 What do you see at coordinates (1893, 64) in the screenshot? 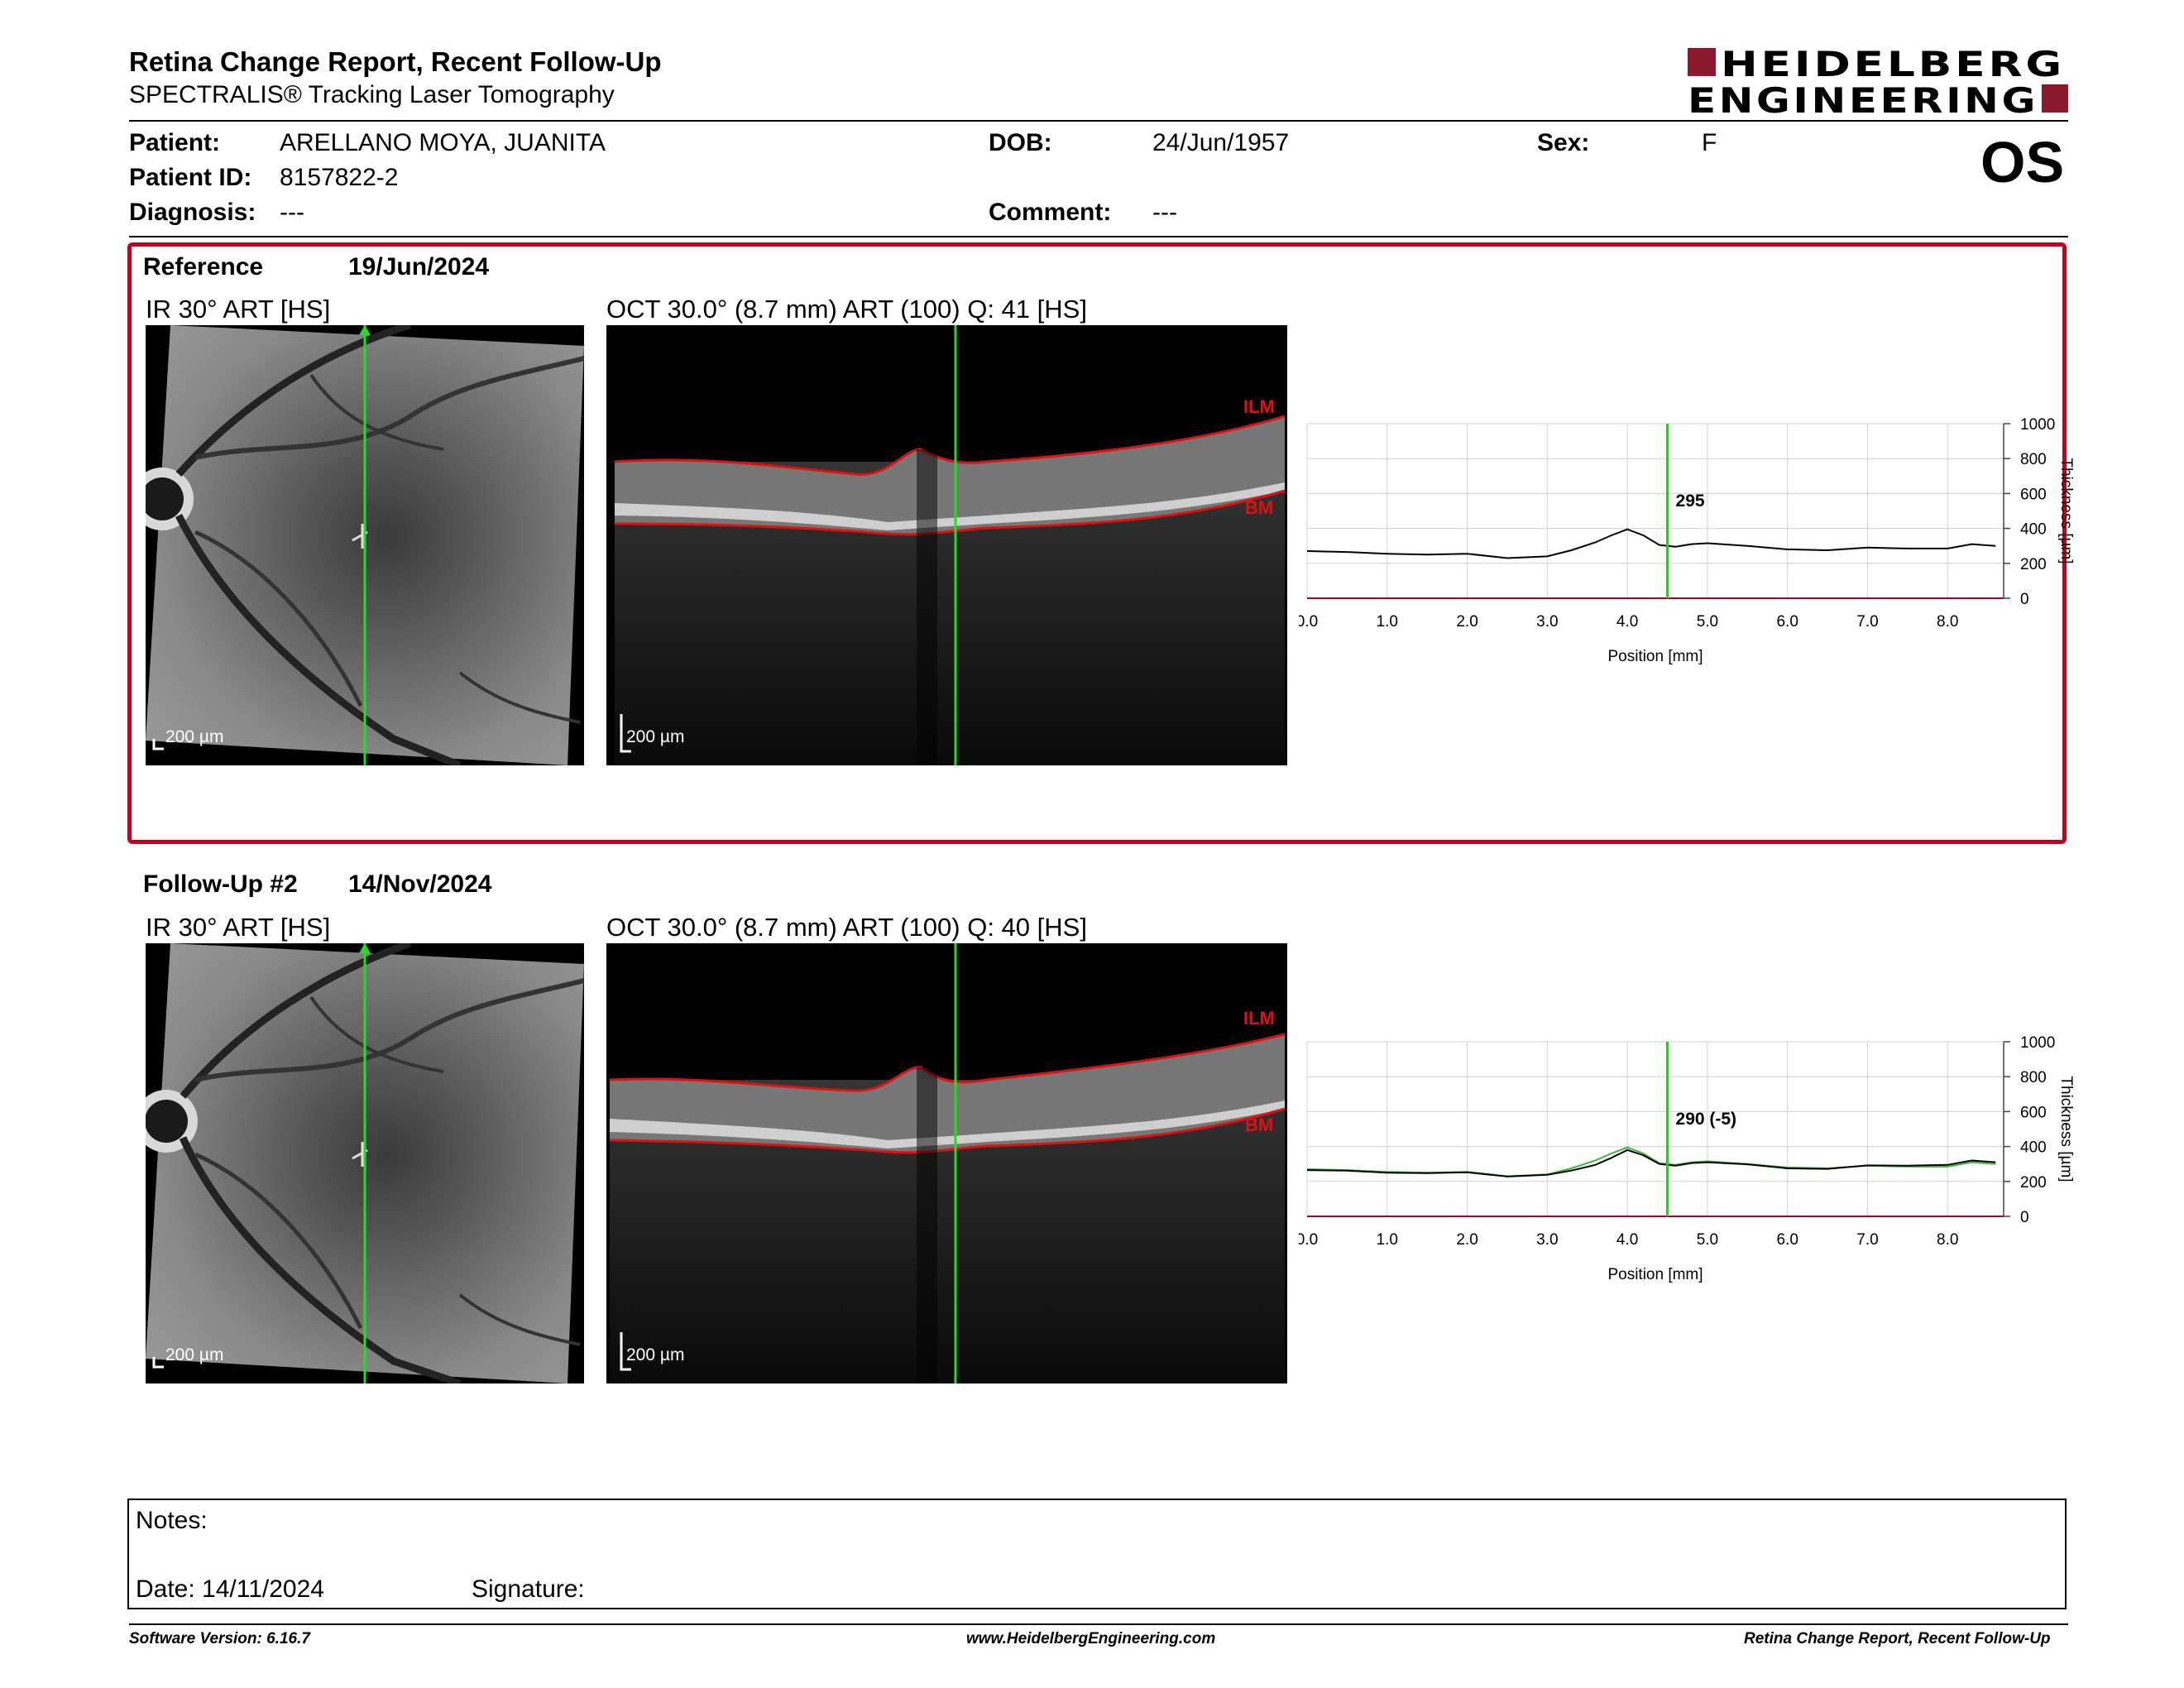
I see `svg-text: HEIDELBERG` at bounding box center [1893, 64].